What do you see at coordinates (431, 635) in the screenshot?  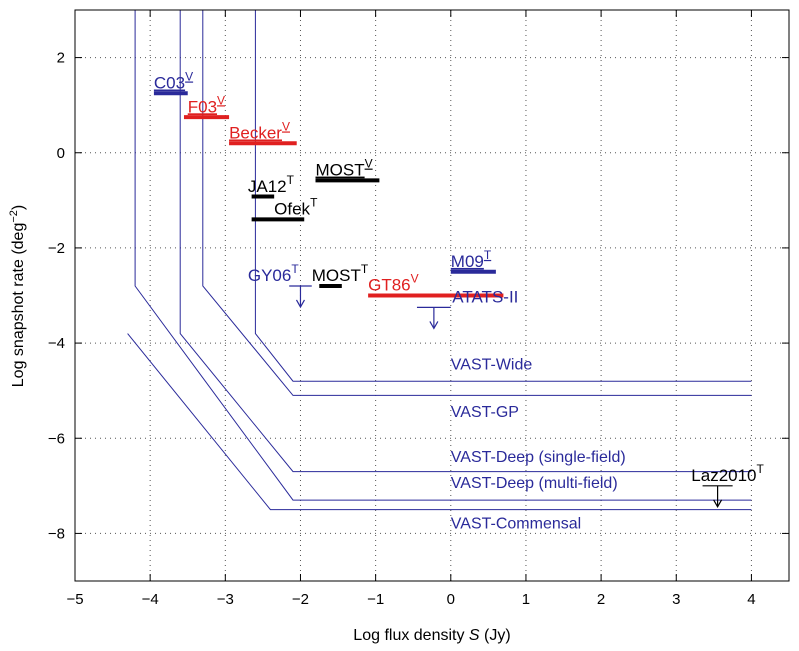 I see `x-axis-label: Log flux density S (Jy)` at bounding box center [431, 635].